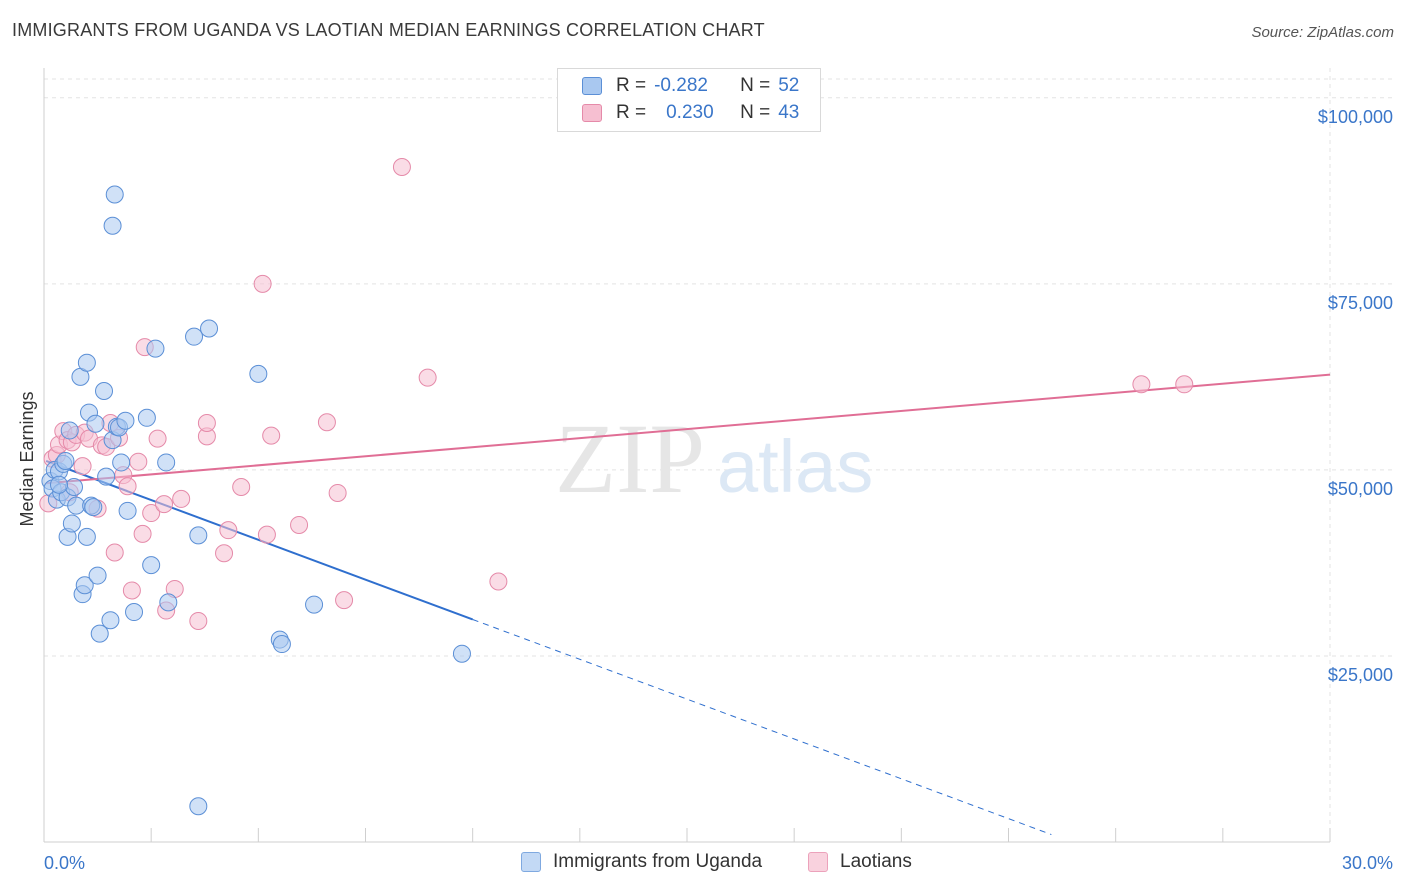 The width and height of the screenshot is (1406, 892). What do you see at coordinates (789, 112) in the screenshot?
I see `legend-n-value: 43` at bounding box center [789, 112].